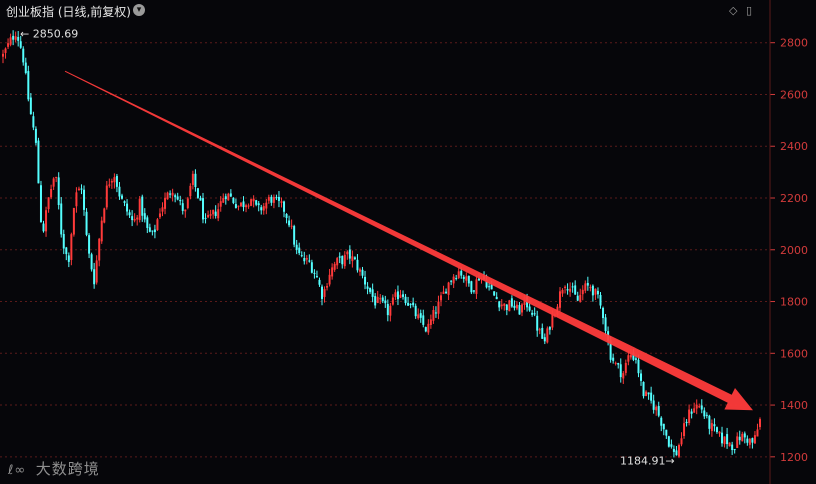 This screenshot has width=816, height=484. I want to click on y-tick-label: 2400, so click(794, 146).